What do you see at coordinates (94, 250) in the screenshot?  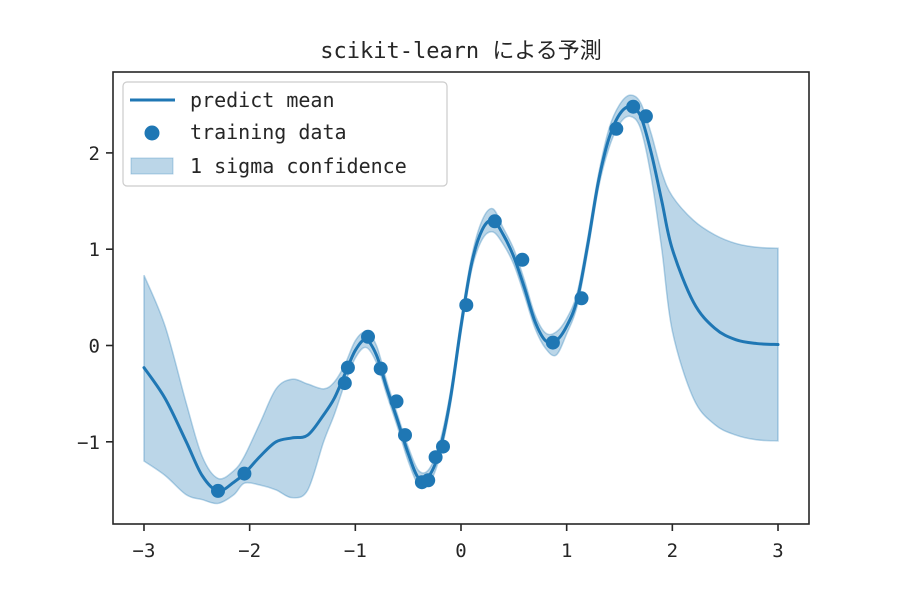 I see `y-tick-label: 1` at bounding box center [94, 250].